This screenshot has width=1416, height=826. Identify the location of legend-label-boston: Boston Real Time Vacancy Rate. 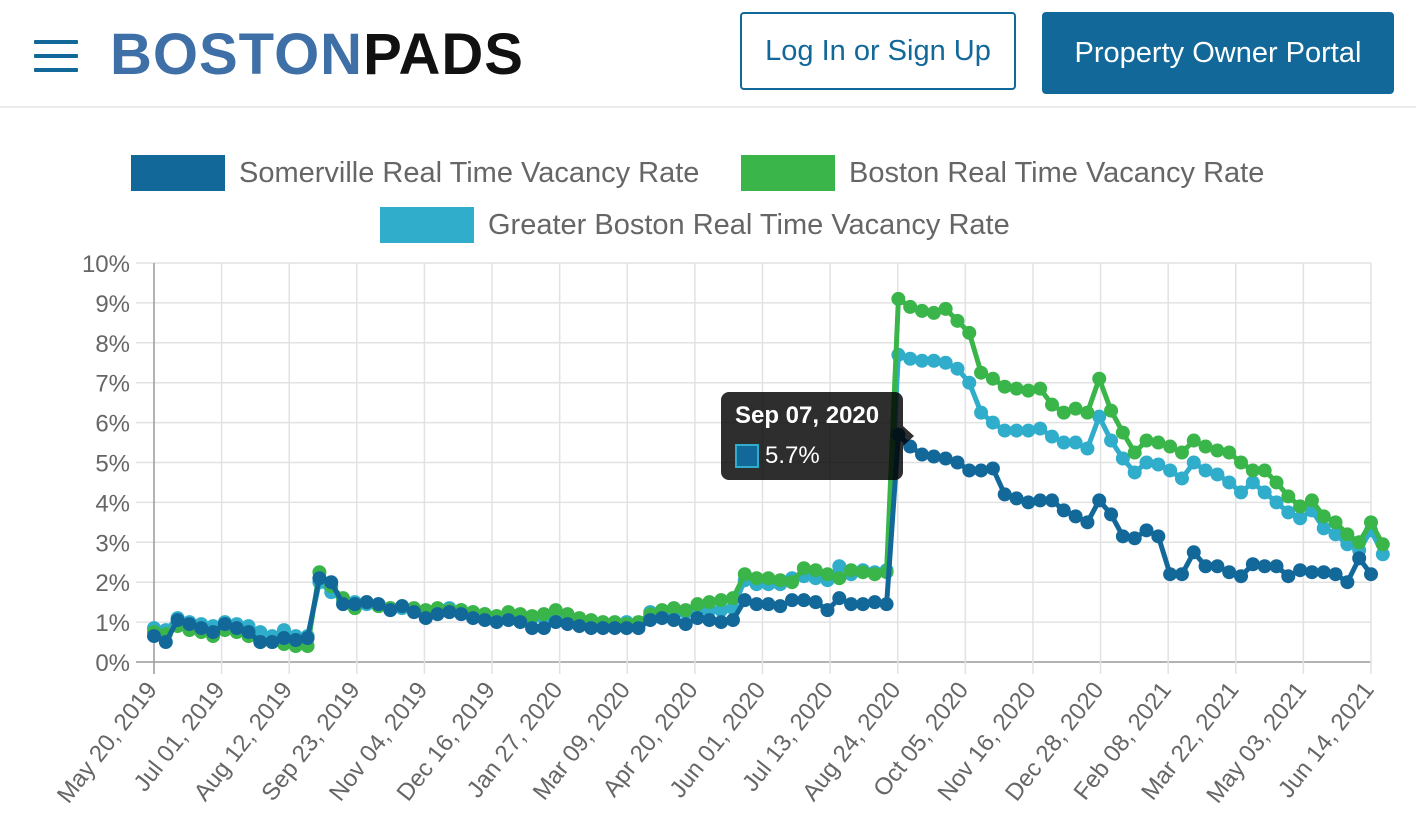
(1057, 172).